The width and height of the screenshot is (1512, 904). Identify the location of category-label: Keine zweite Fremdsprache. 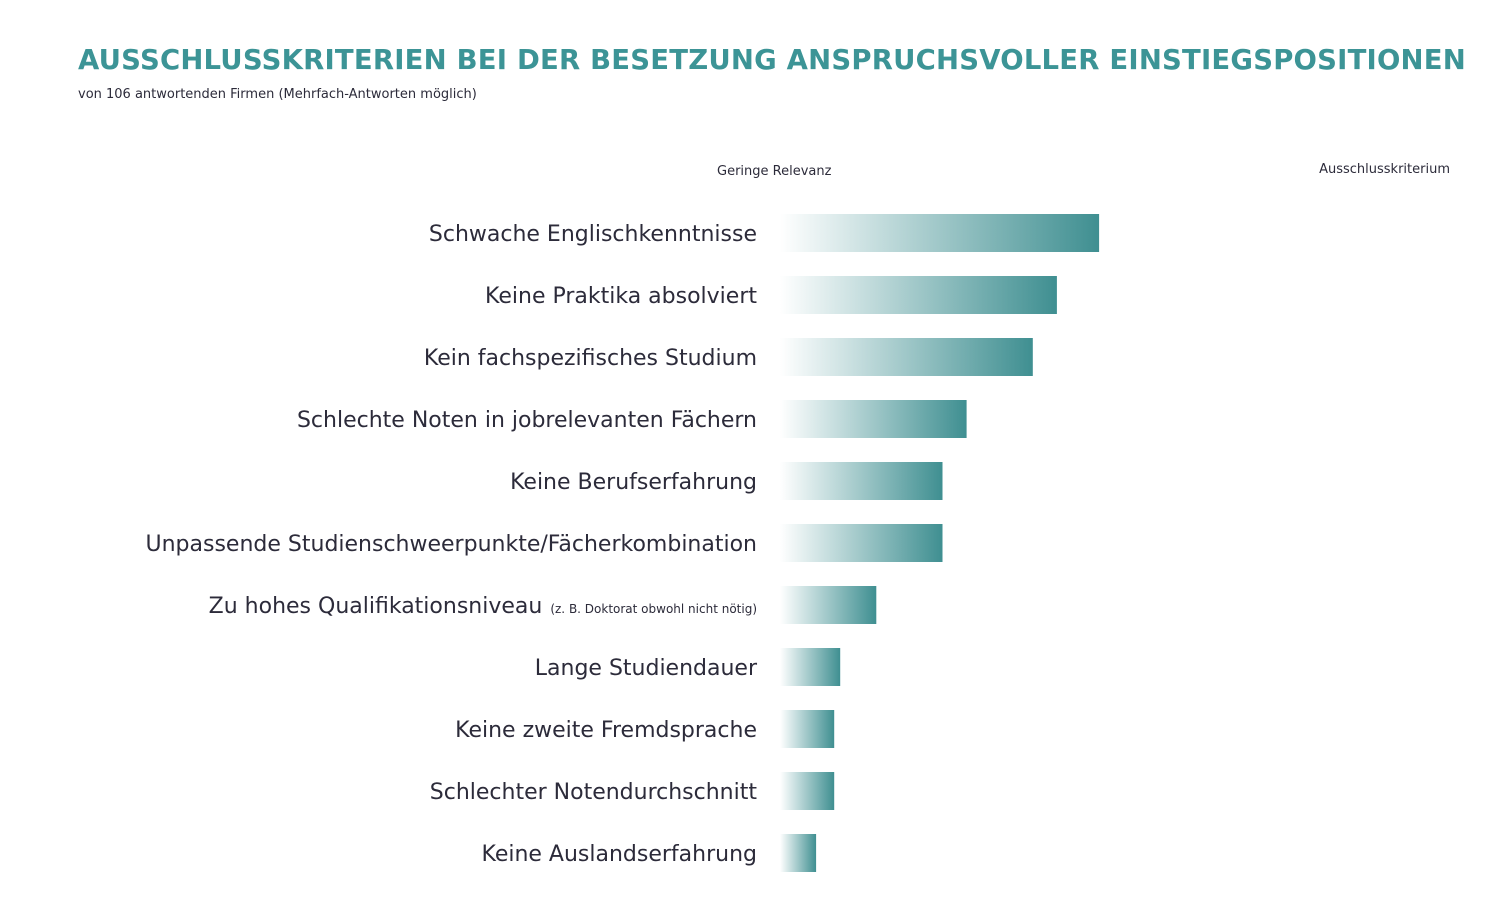
(606, 730).